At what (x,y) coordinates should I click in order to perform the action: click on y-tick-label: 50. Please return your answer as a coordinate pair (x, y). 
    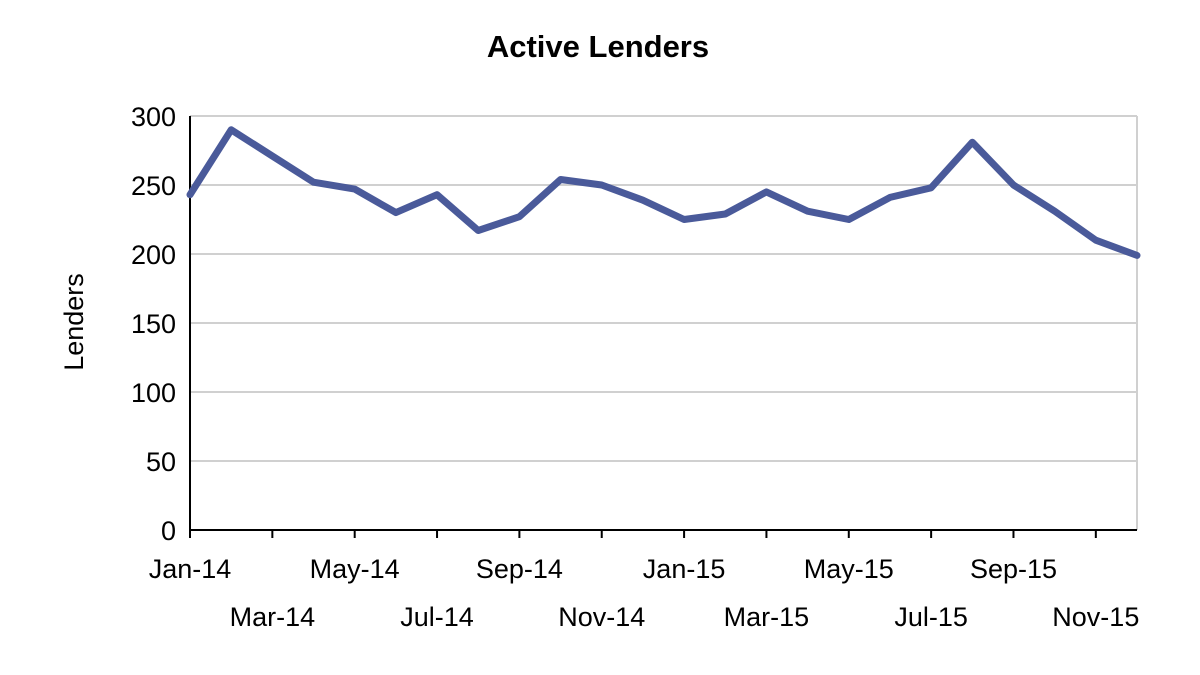
    Looking at the image, I should click on (161, 462).